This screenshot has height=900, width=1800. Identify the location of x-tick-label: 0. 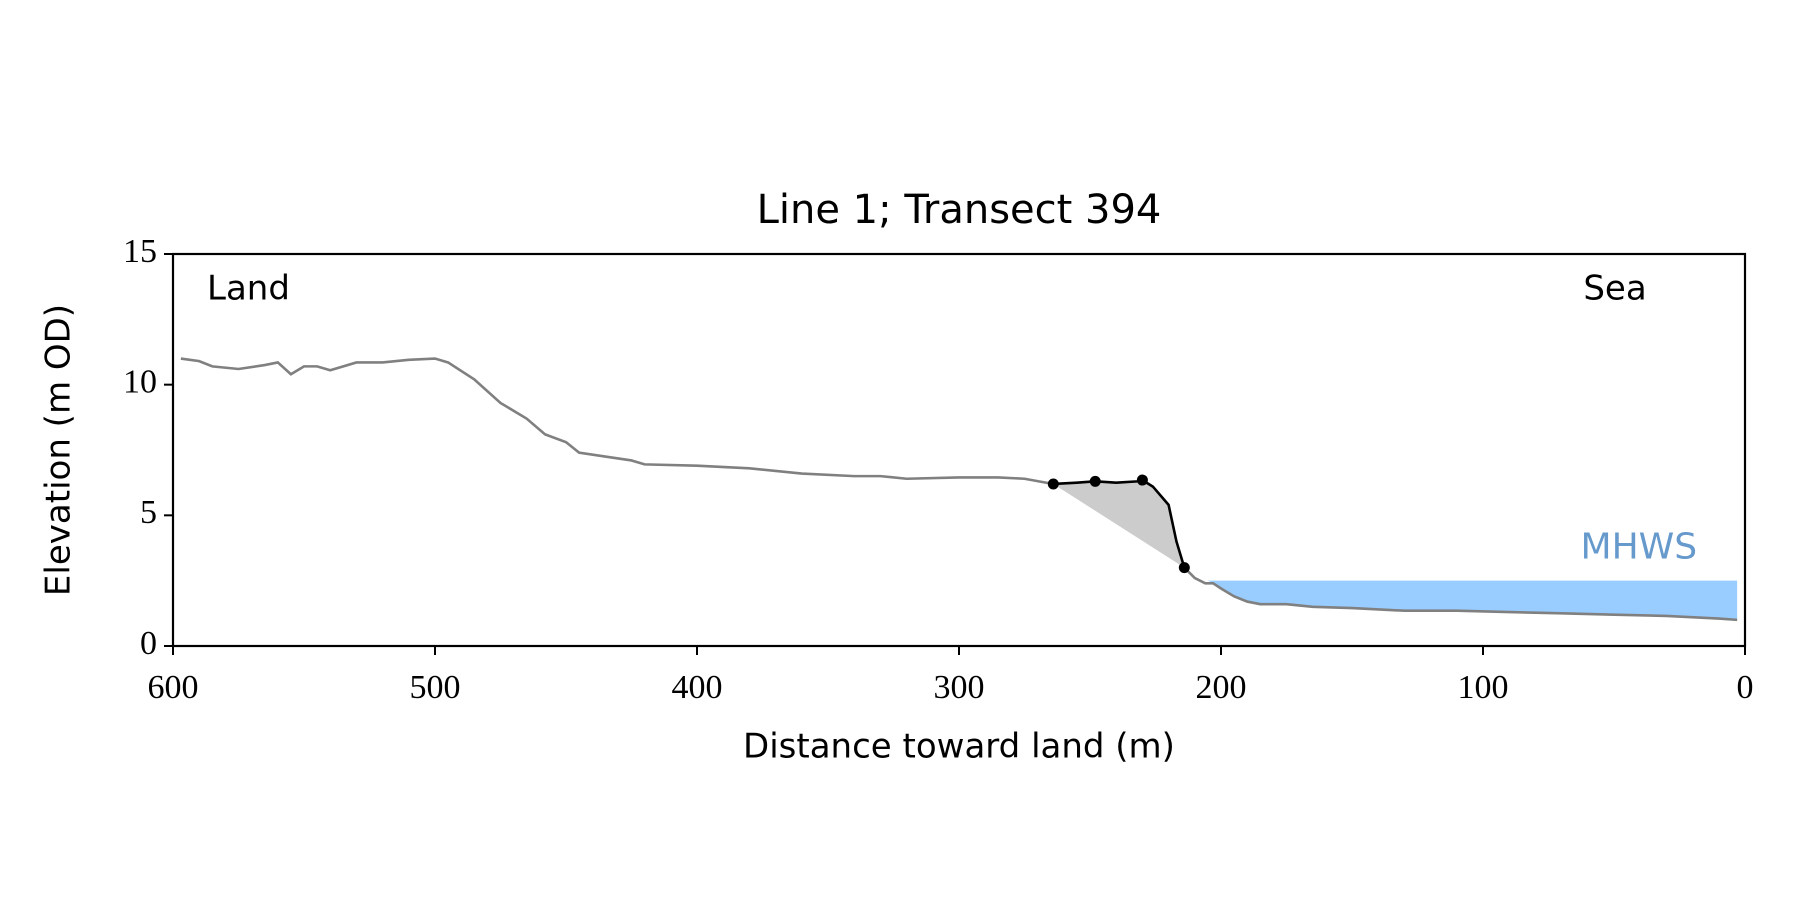
(1745, 687).